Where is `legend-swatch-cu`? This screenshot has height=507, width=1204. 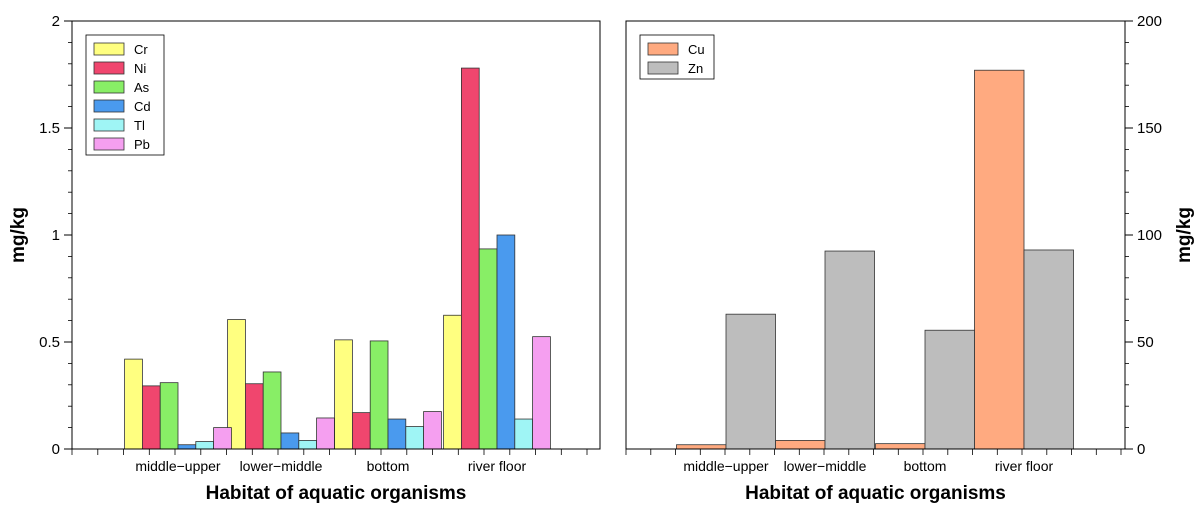
legend-swatch-cu is located at coordinates (663, 49).